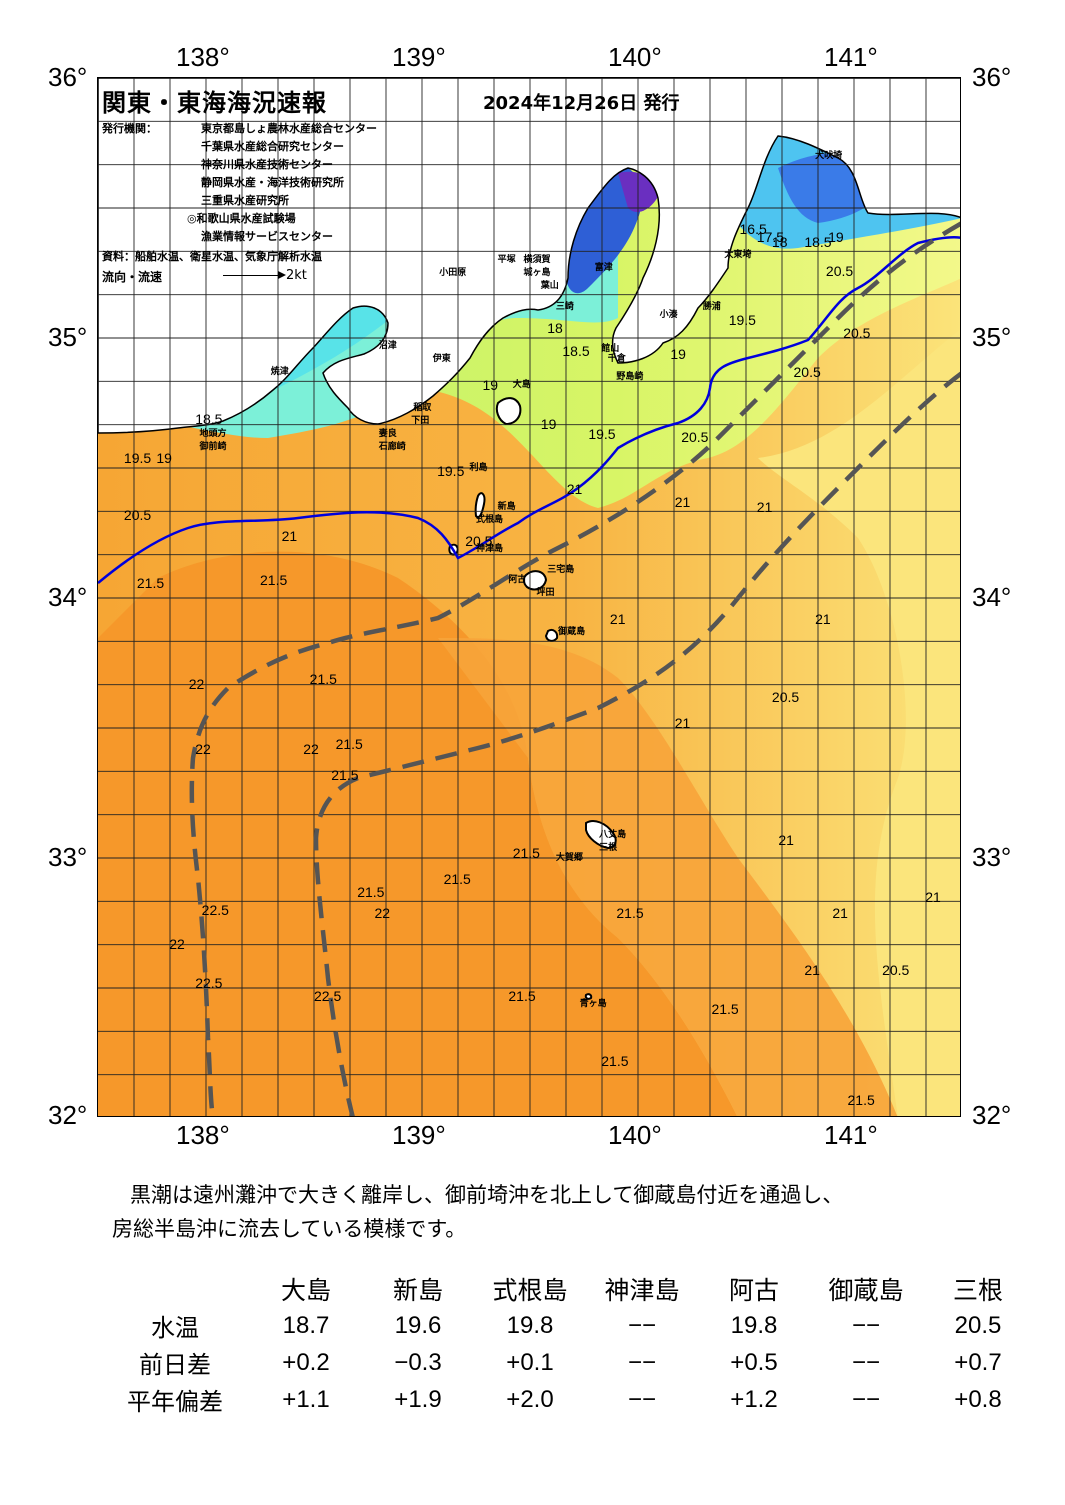 This screenshot has height=1505, width=1065. What do you see at coordinates (175, 1365) in the screenshot?
I see `row-label: 前日差` at bounding box center [175, 1365].